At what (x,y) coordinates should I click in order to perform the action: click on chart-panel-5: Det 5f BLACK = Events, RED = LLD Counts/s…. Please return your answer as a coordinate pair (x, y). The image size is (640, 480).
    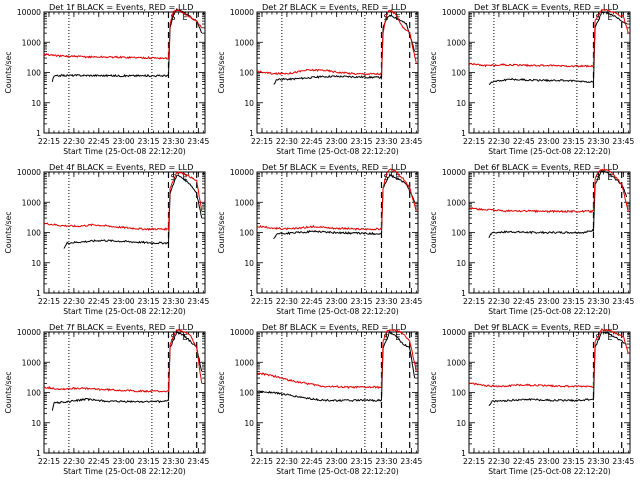
    Looking at the image, I should click on (319, 239).